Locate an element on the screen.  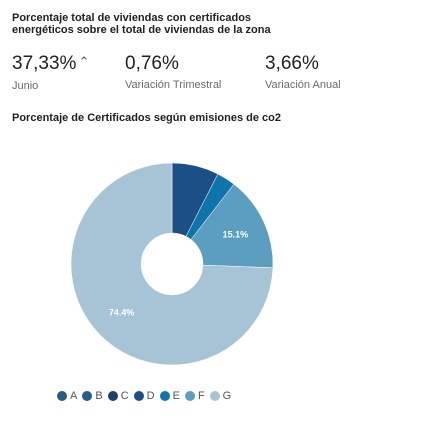
legend-label: D is located at coordinates (150, 395).